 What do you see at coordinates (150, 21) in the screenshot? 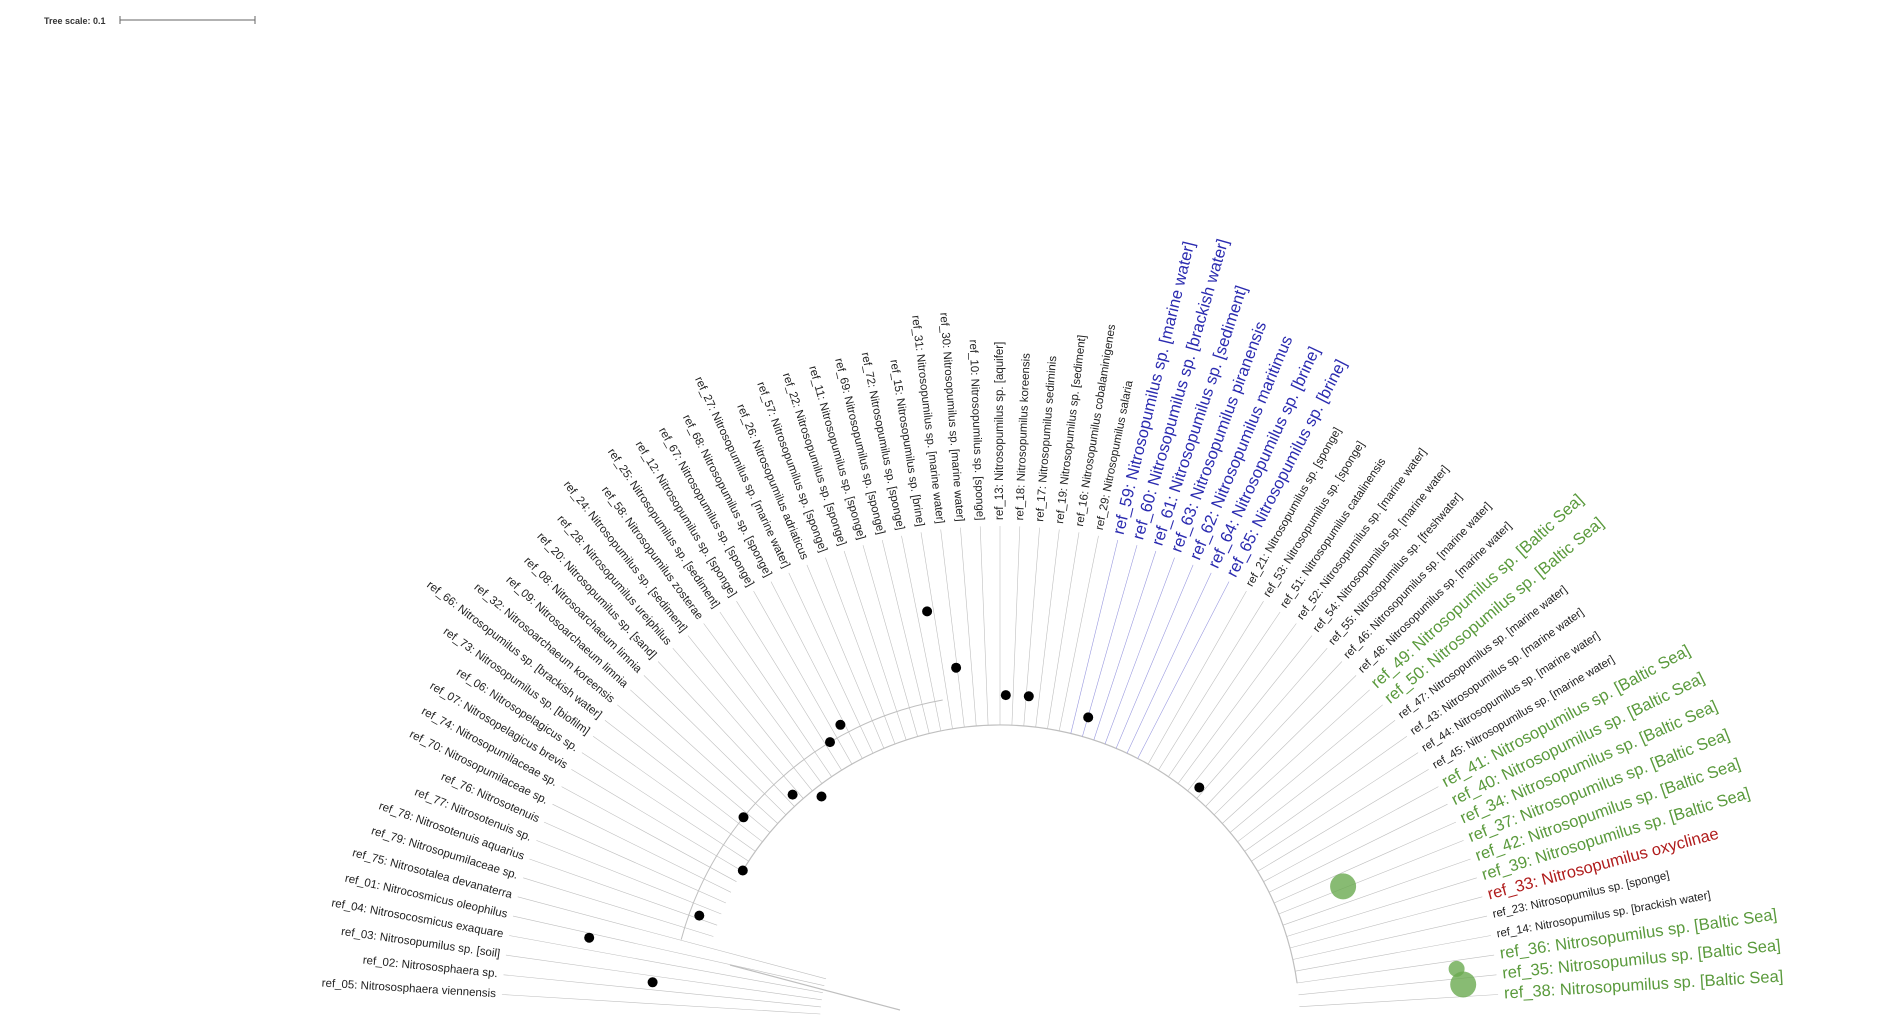
I see `tree-scale: Tree scale: 0.1` at bounding box center [150, 21].